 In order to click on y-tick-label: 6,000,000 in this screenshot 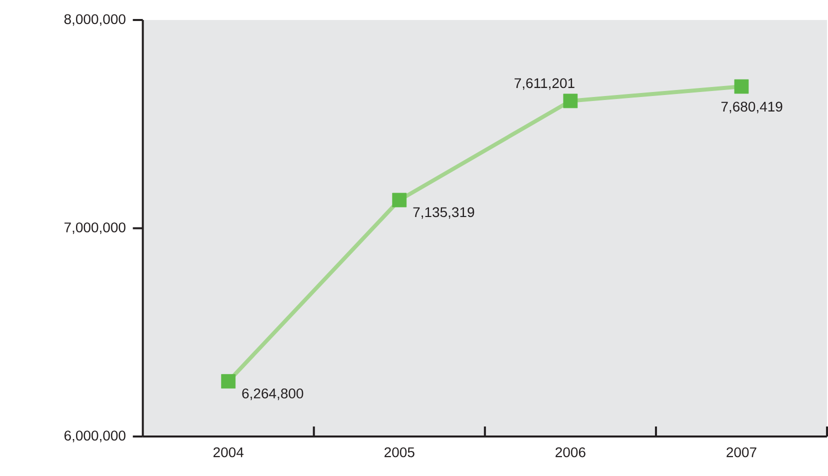, I will do `click(95, 436)`.